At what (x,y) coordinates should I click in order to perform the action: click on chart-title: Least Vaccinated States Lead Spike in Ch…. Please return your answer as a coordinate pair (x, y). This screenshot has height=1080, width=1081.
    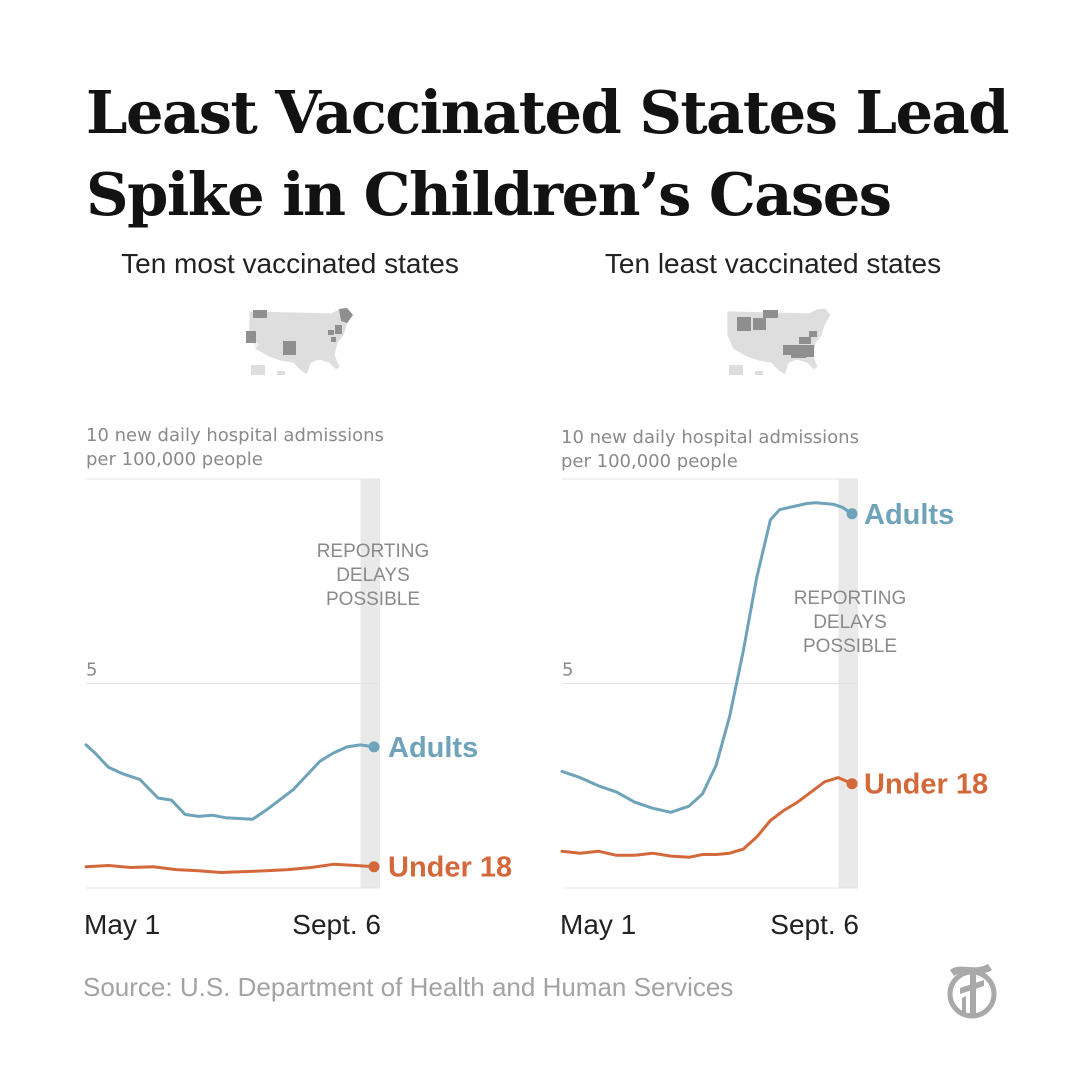
    Looking at the image, I should click on (547, 153).